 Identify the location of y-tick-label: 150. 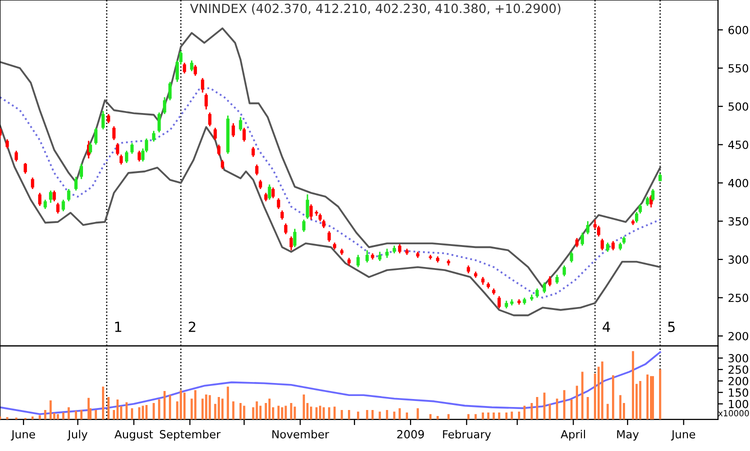
(738, 392).